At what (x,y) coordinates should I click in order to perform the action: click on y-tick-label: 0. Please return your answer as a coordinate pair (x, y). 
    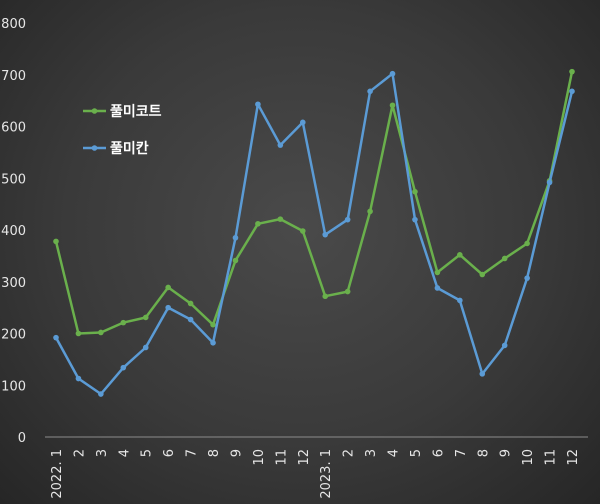
    Looking at the image, I should click on (22, 438).